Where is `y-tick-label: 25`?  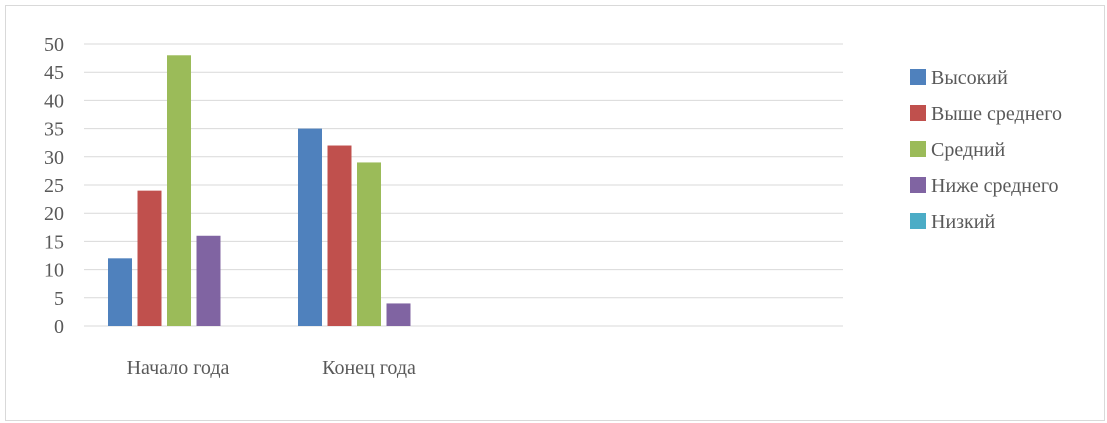 y-tick-label: 25 is located at coordinates (54, 186).